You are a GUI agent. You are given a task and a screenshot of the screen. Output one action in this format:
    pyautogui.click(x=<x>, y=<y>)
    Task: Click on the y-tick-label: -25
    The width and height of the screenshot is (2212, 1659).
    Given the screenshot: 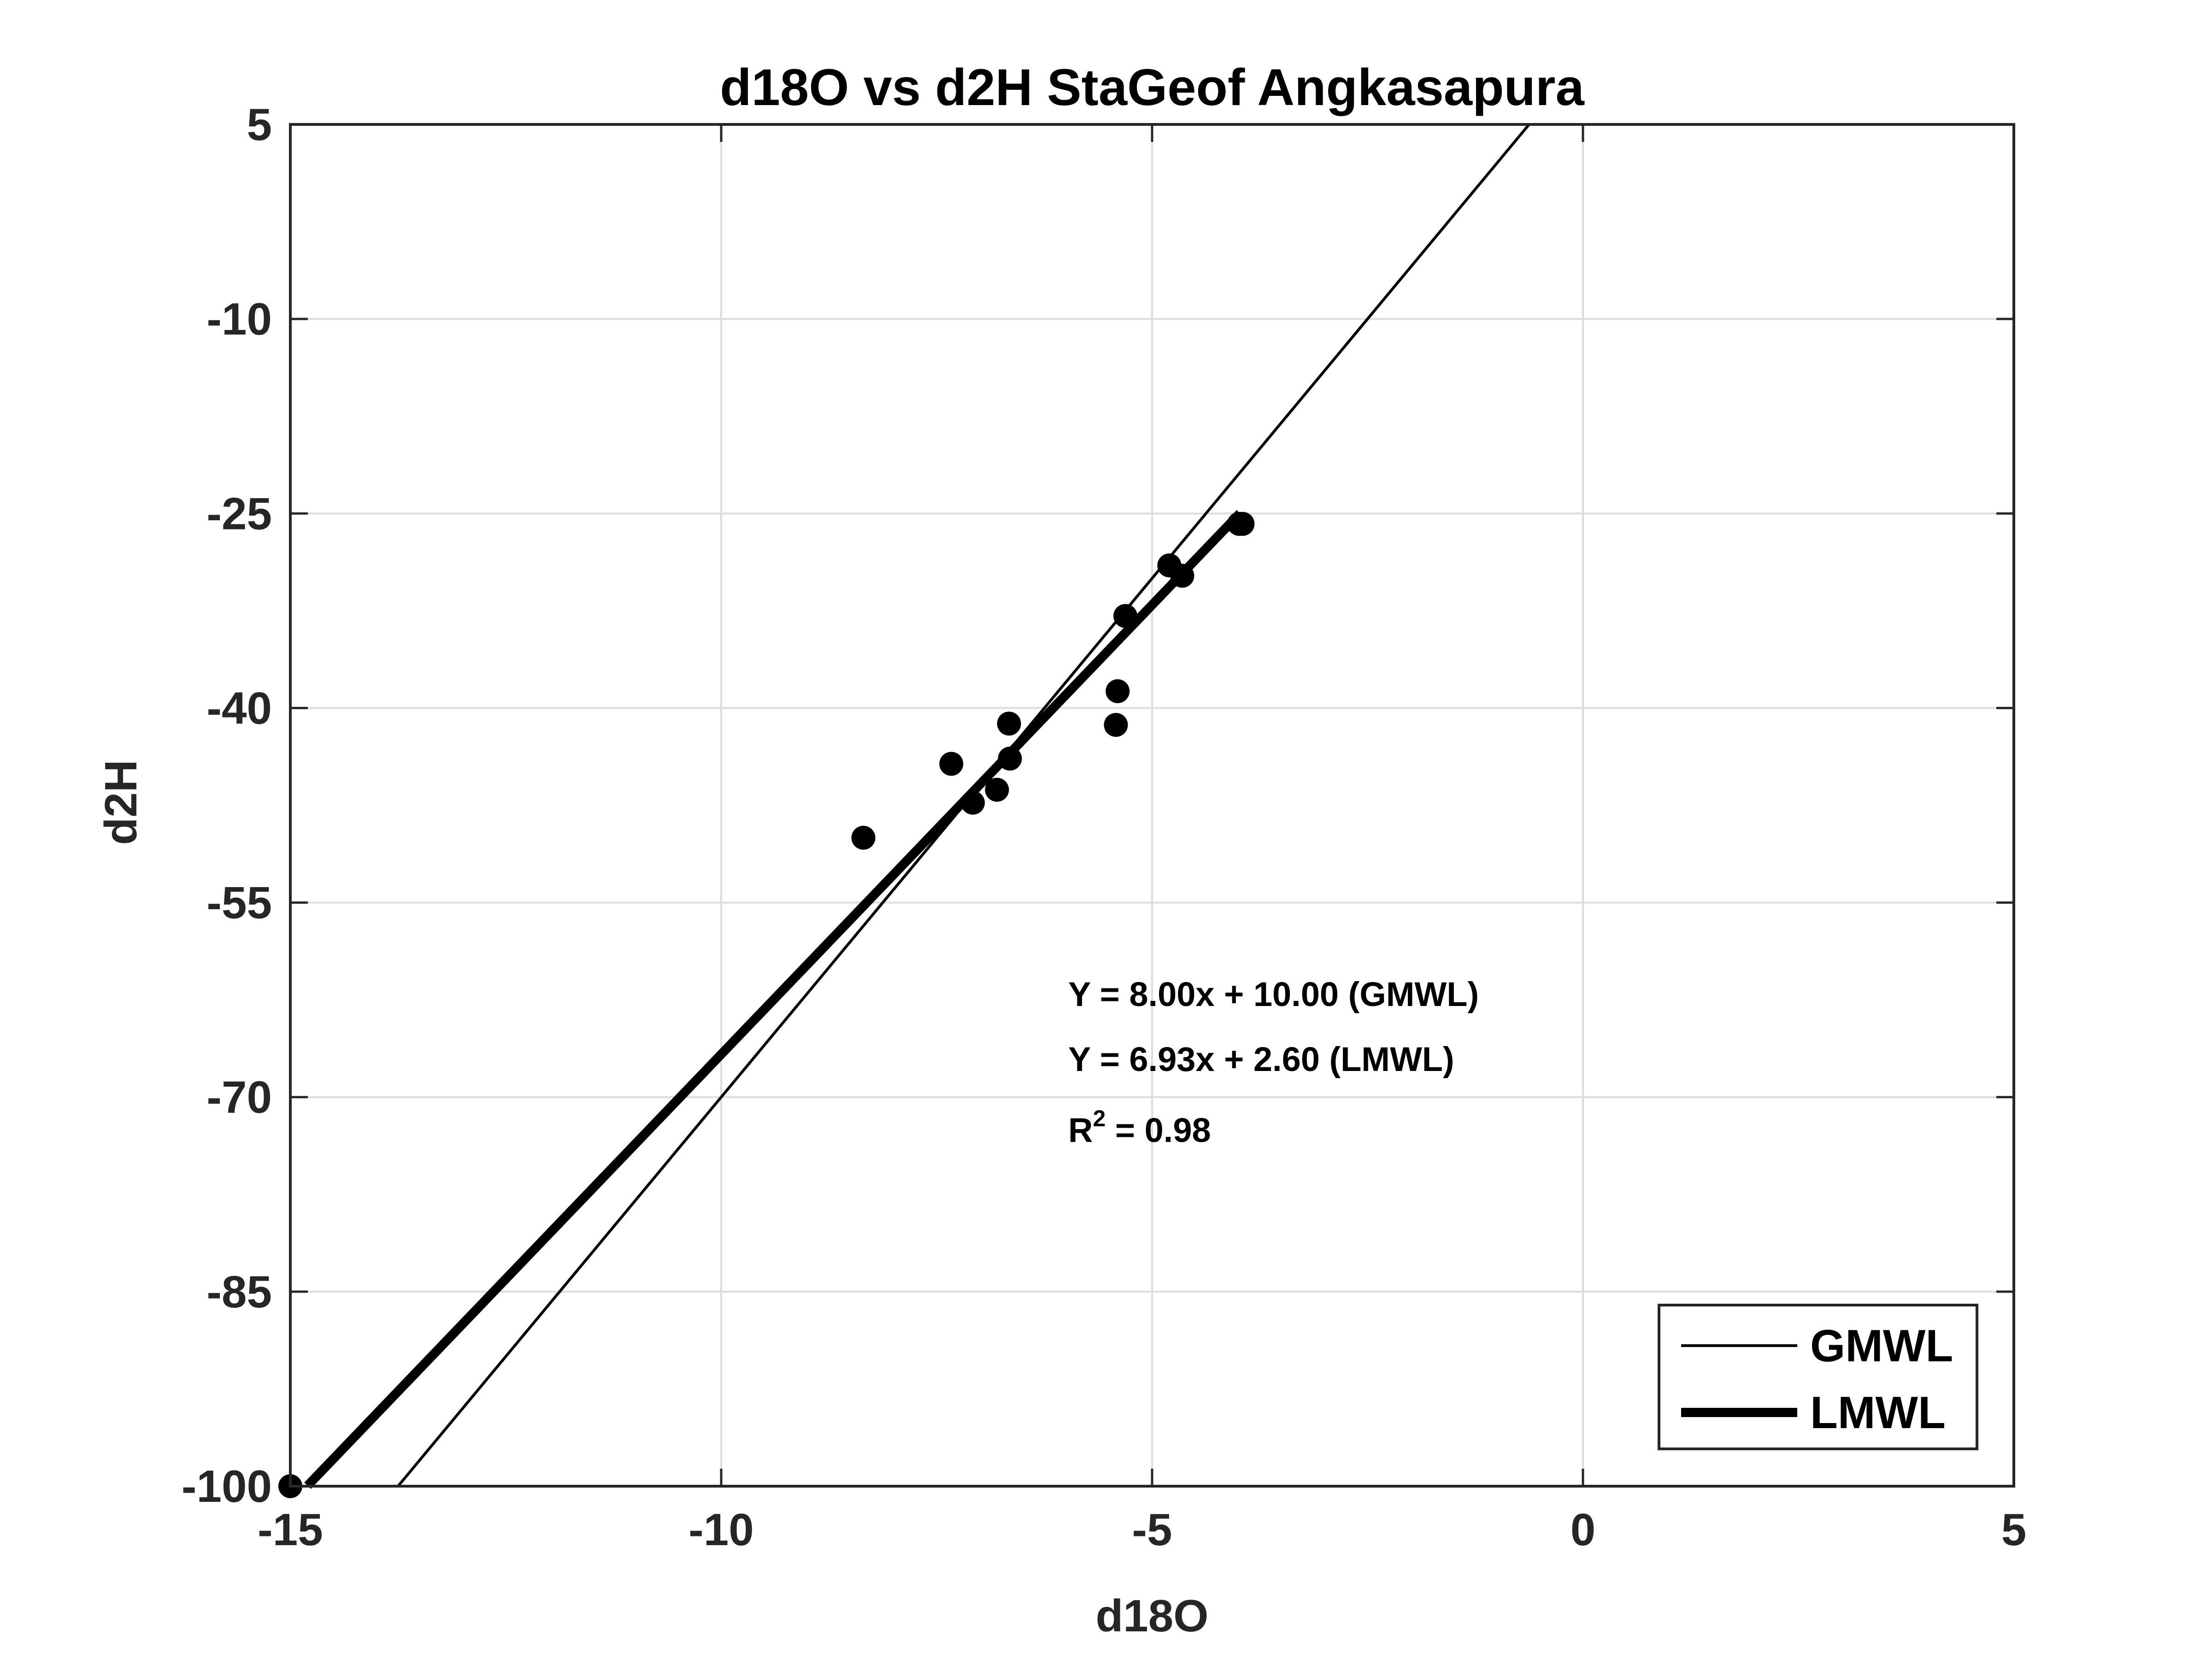 What is the action you would take?
    pyautogui.click(x=239, y=513)
    